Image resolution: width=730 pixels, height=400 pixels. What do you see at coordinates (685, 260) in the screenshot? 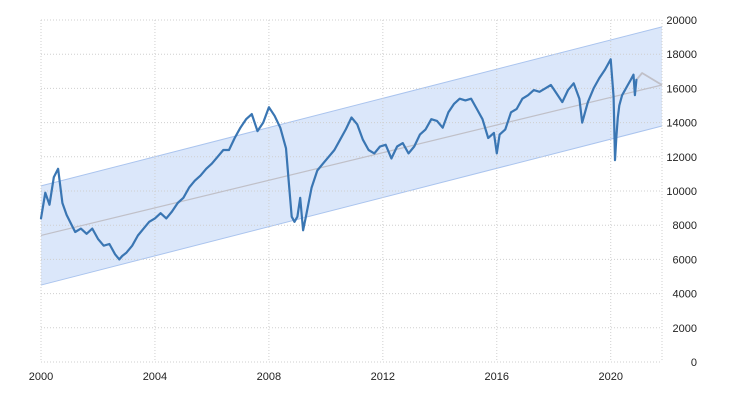
I see `y-tick-label: 6000` at bounding box center [685, 260].